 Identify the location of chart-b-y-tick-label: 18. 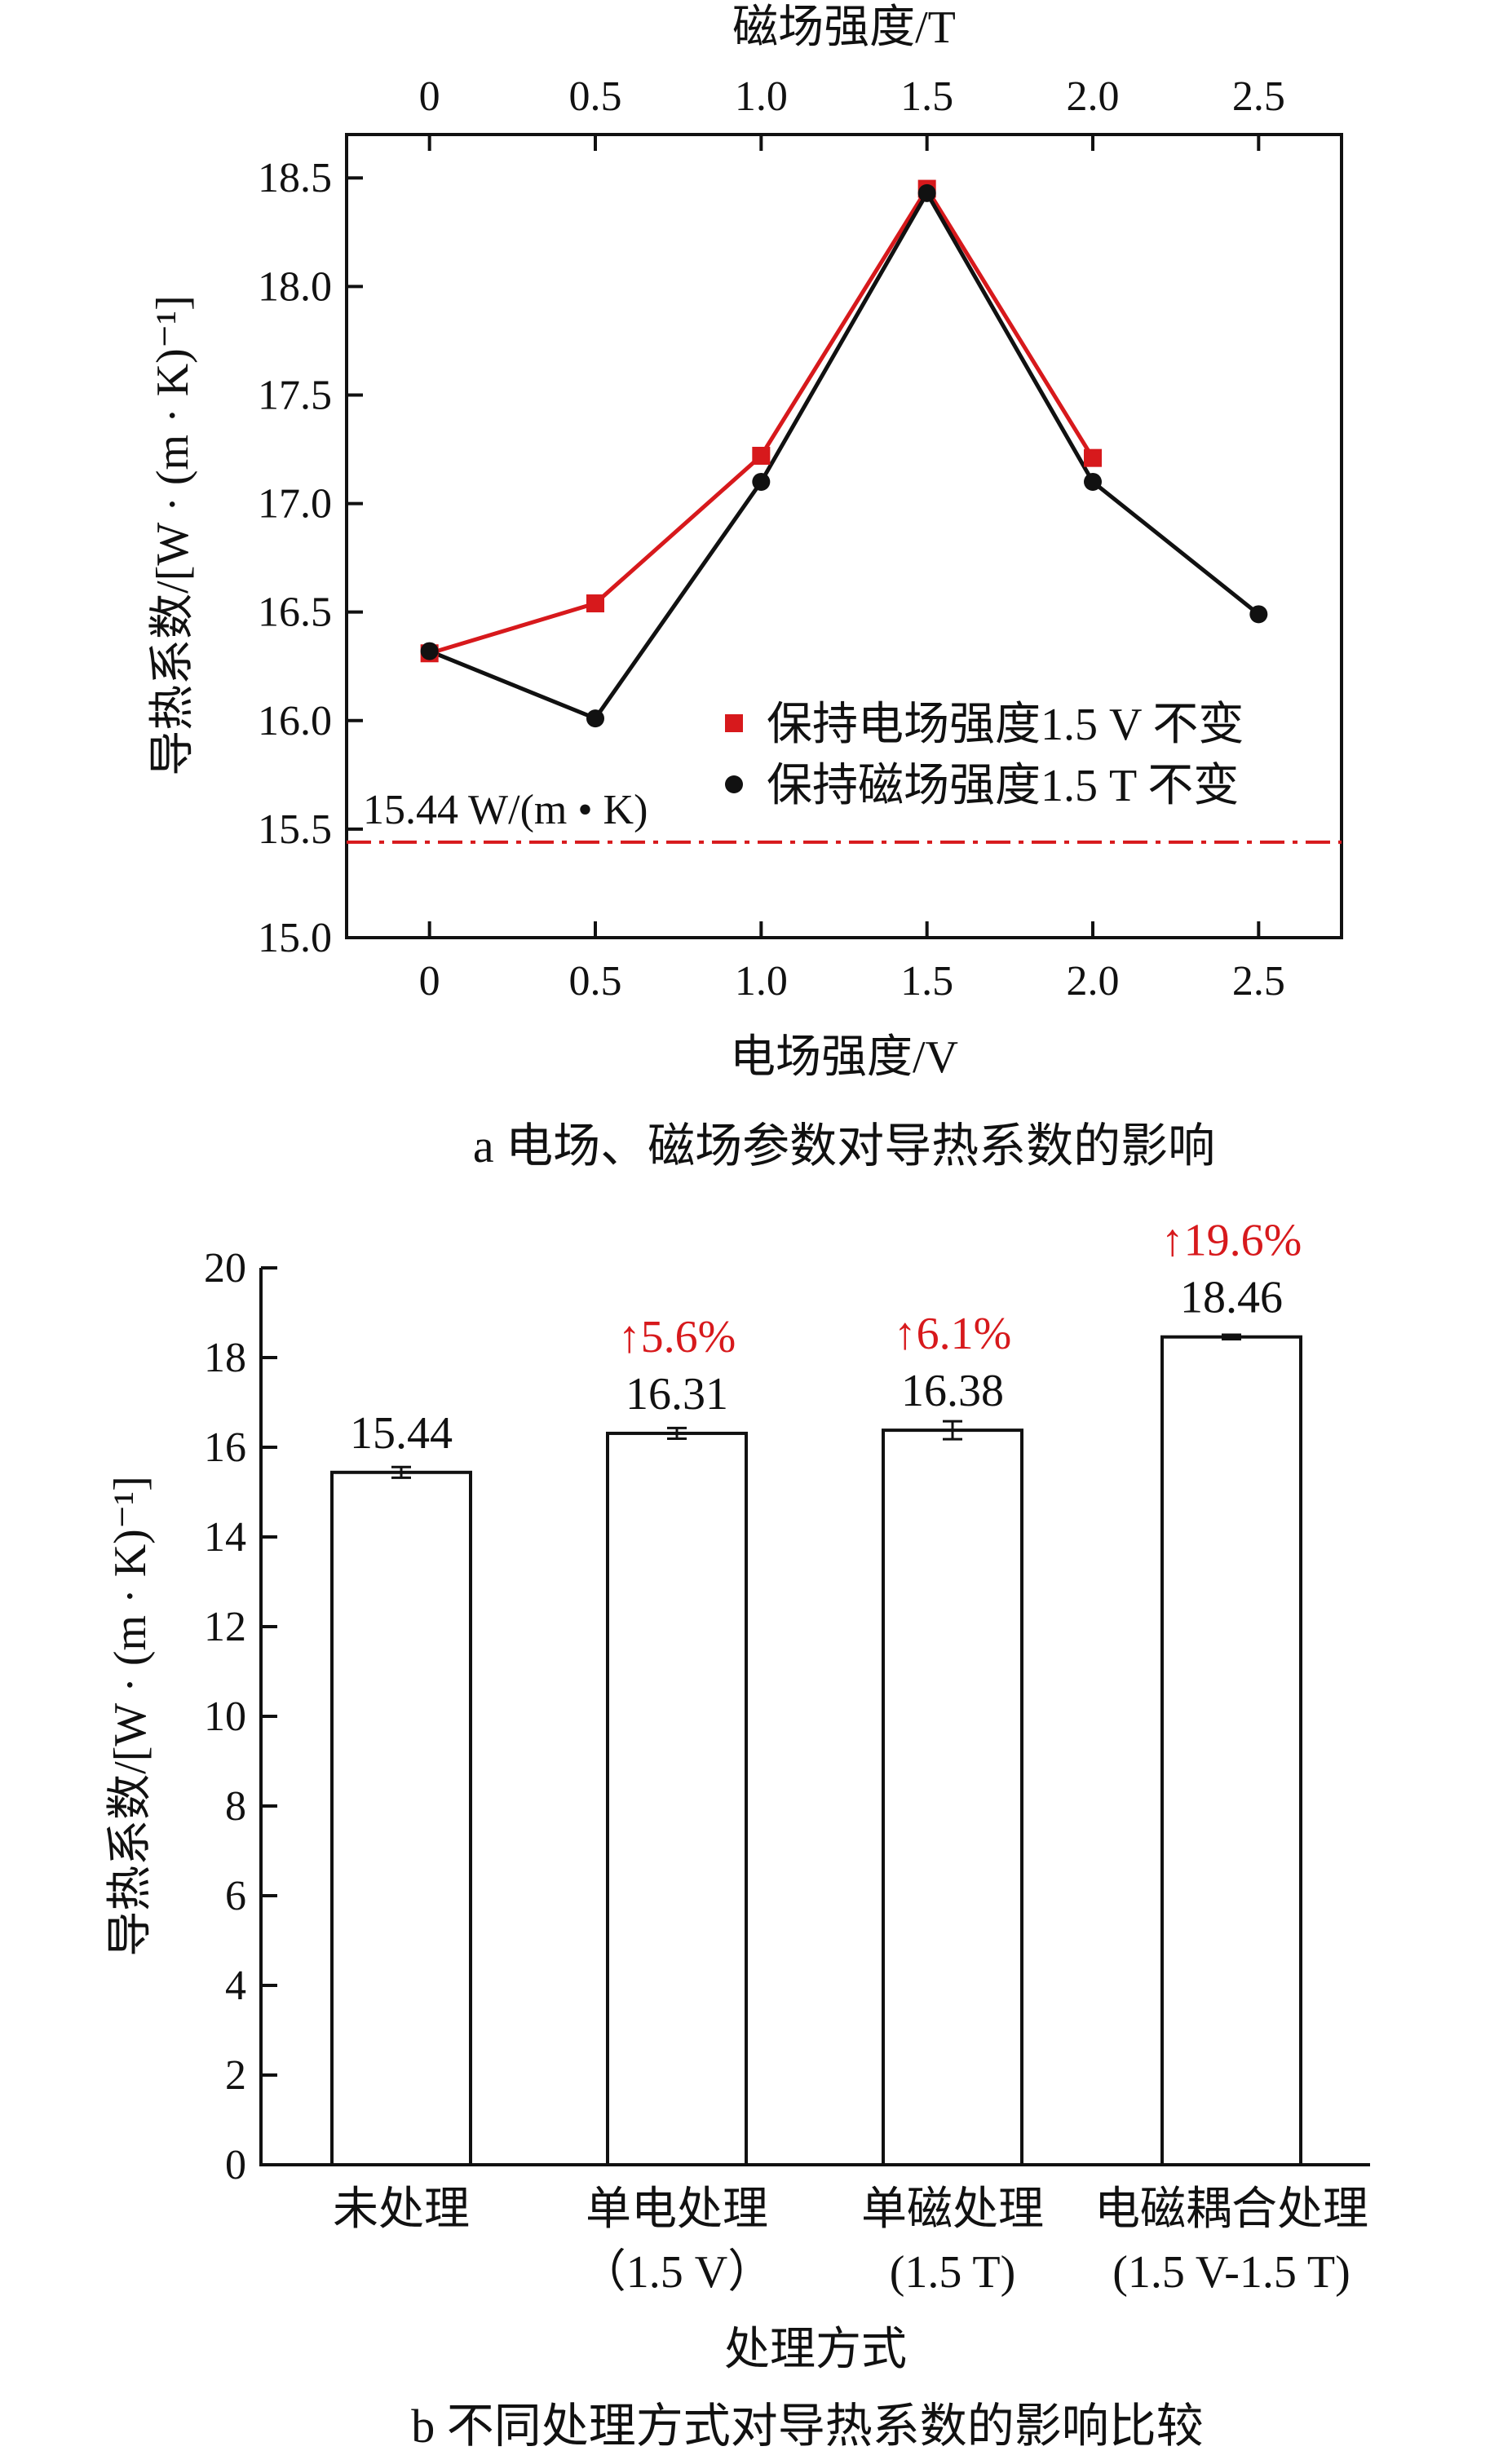
(225, 1358).